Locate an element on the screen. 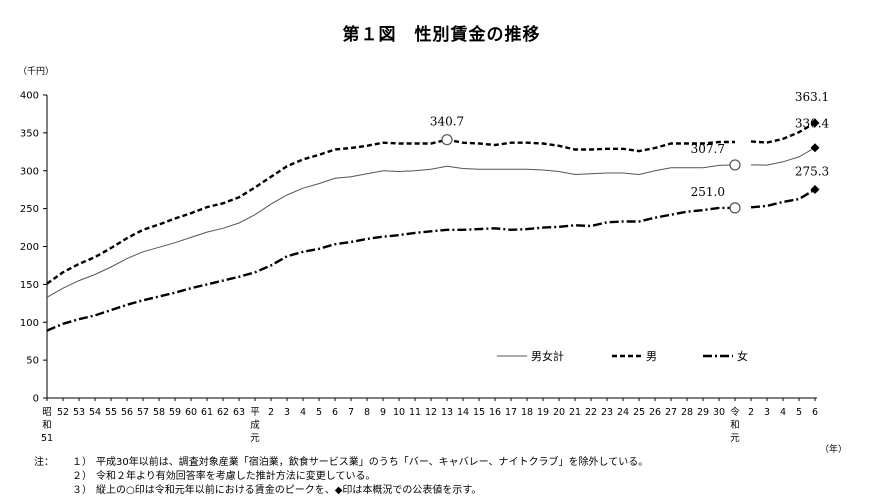  x-tick-label: 令 is located at coordinates (735, 412).